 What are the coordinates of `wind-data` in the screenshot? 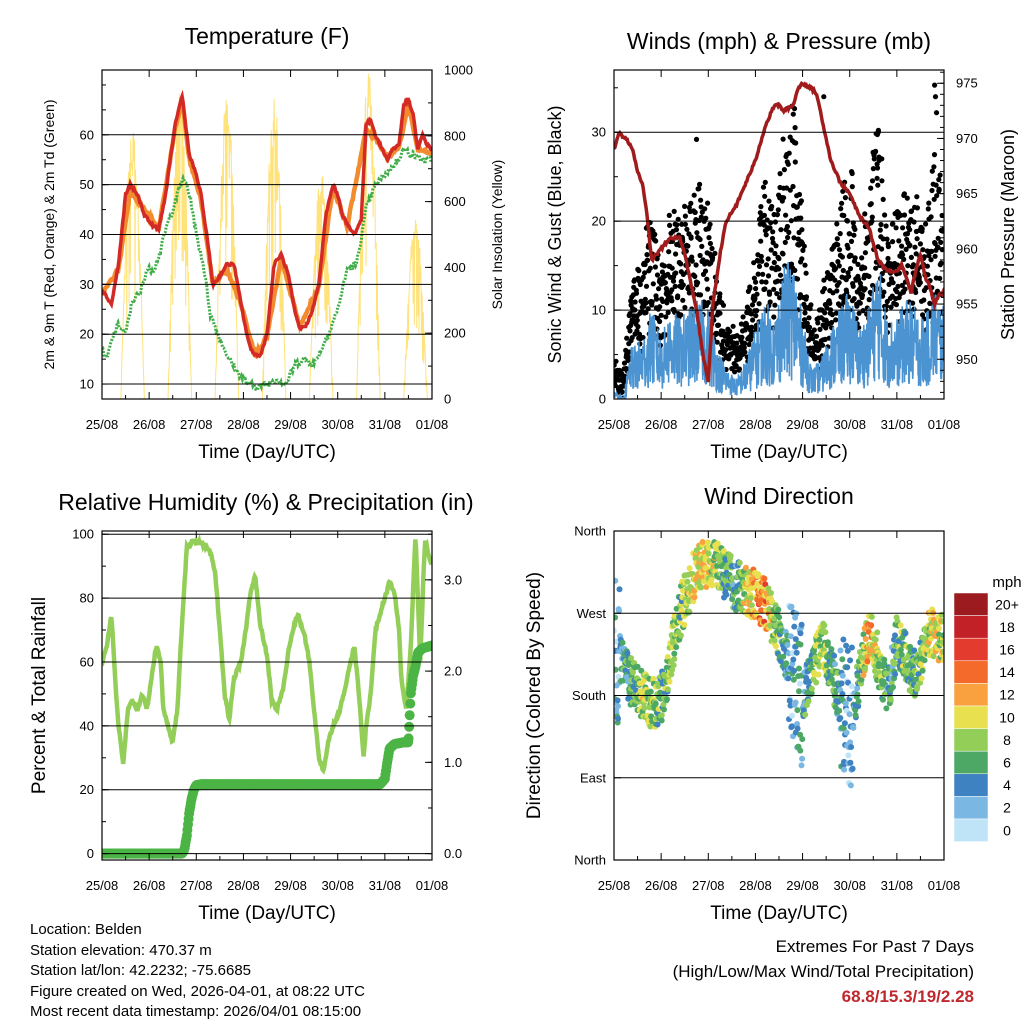 It's located at (779, 239).